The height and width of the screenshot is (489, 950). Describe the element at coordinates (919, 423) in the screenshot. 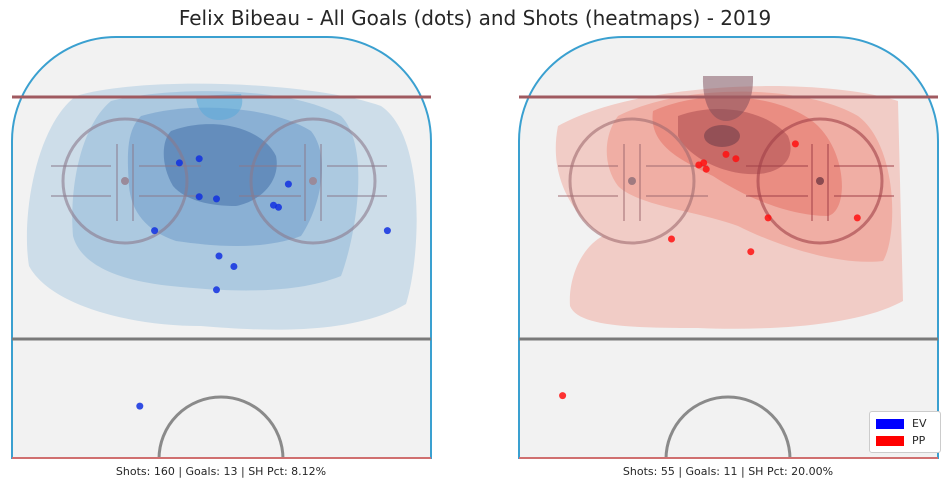

I see `legend-label-ev: EV` at that location.